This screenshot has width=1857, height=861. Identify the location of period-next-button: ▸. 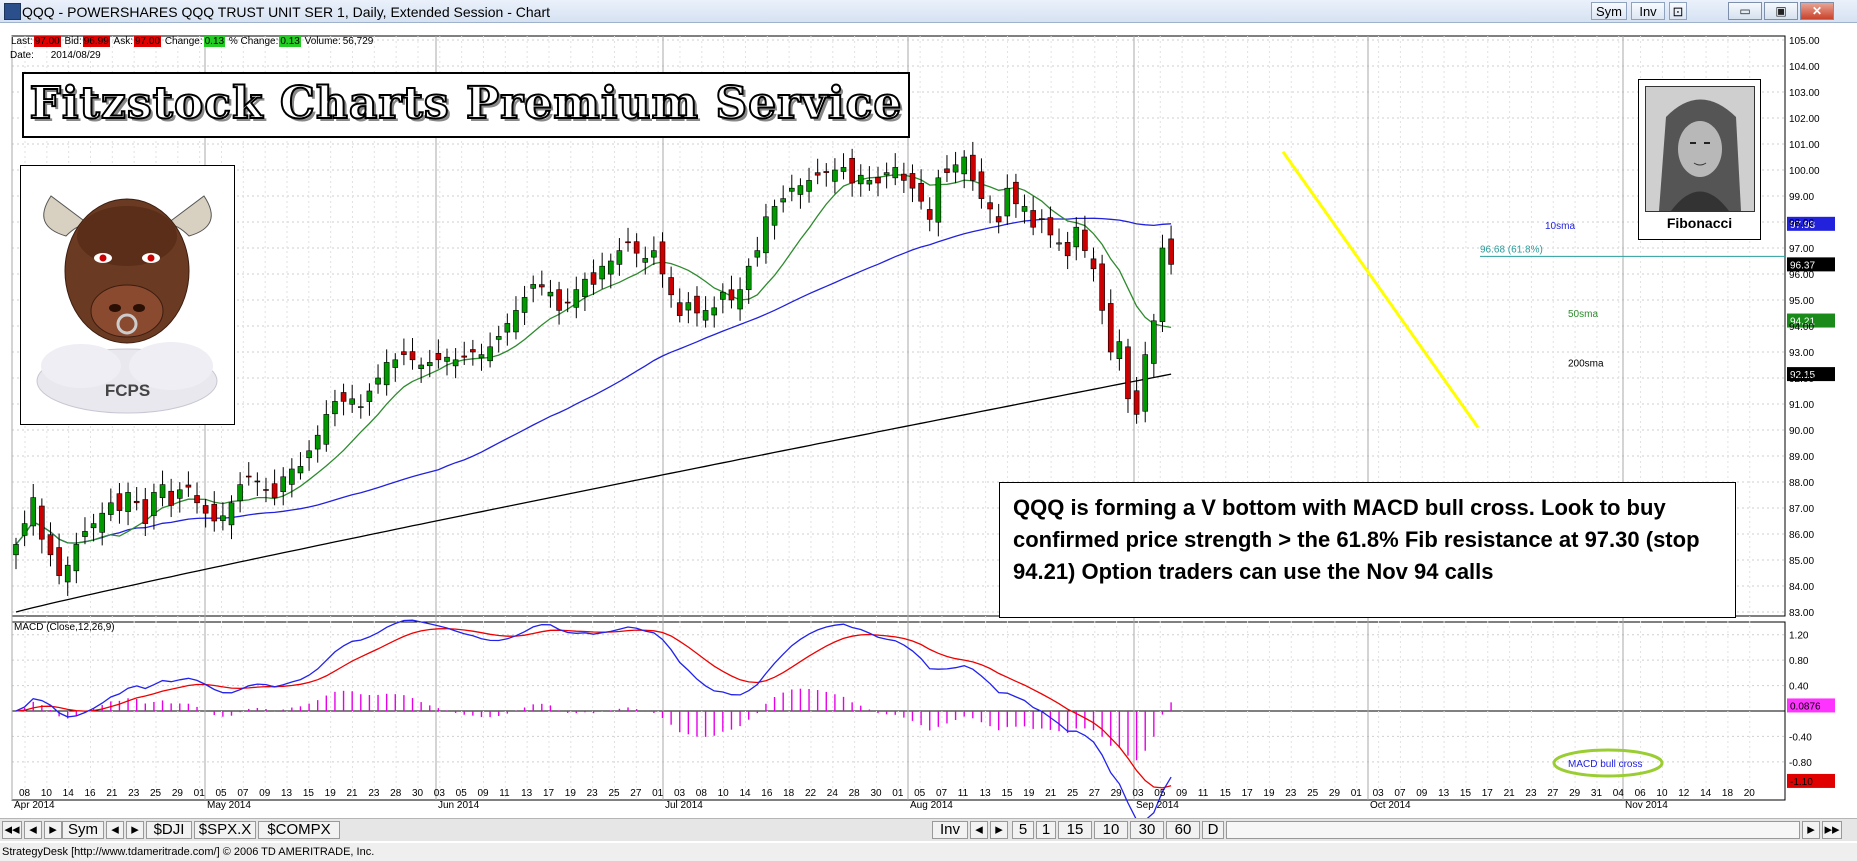
(999, 830).